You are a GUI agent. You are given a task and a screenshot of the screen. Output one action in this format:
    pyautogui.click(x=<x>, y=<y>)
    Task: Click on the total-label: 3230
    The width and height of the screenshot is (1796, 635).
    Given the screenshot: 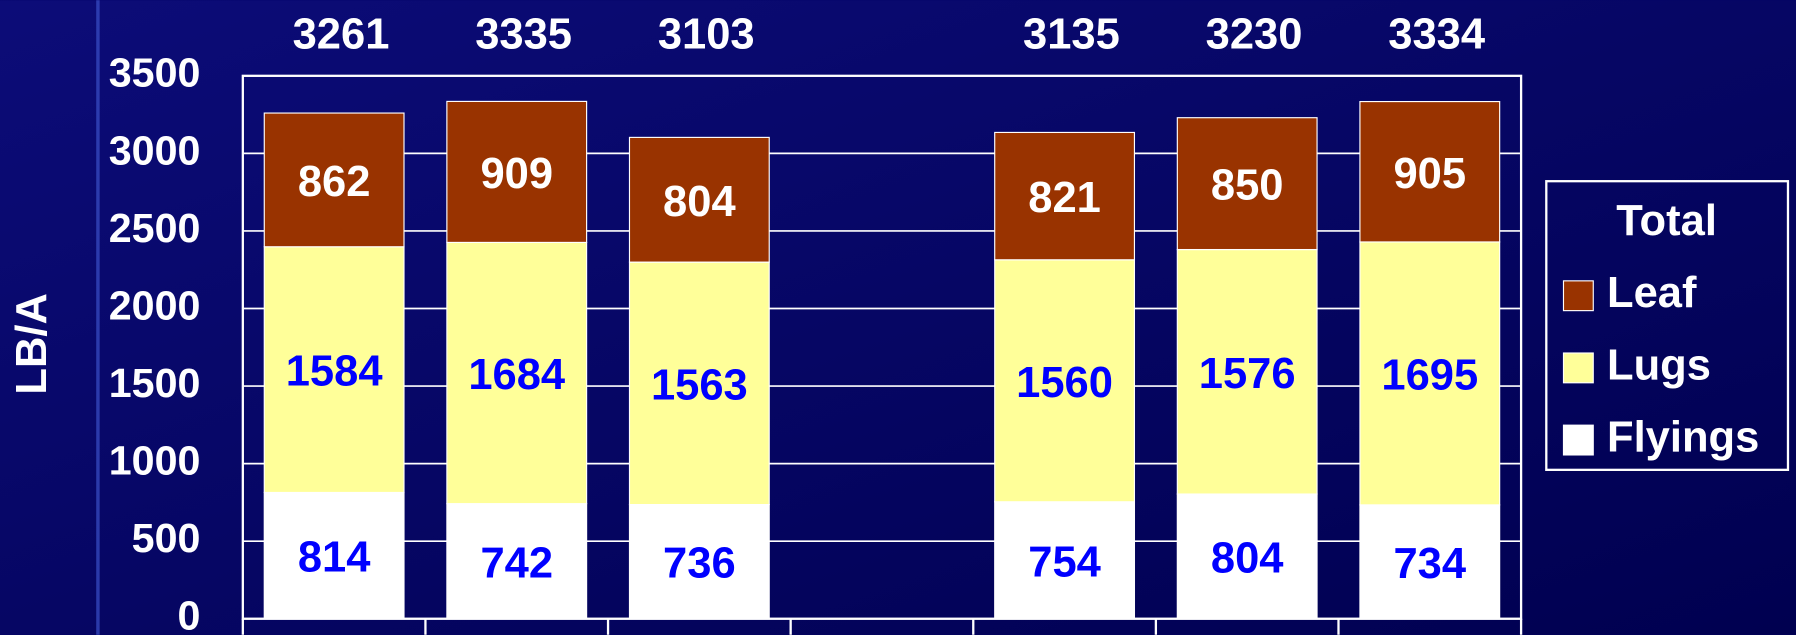 What is the action you would take?
    pyautogui.click(x=1254, y=34)
    